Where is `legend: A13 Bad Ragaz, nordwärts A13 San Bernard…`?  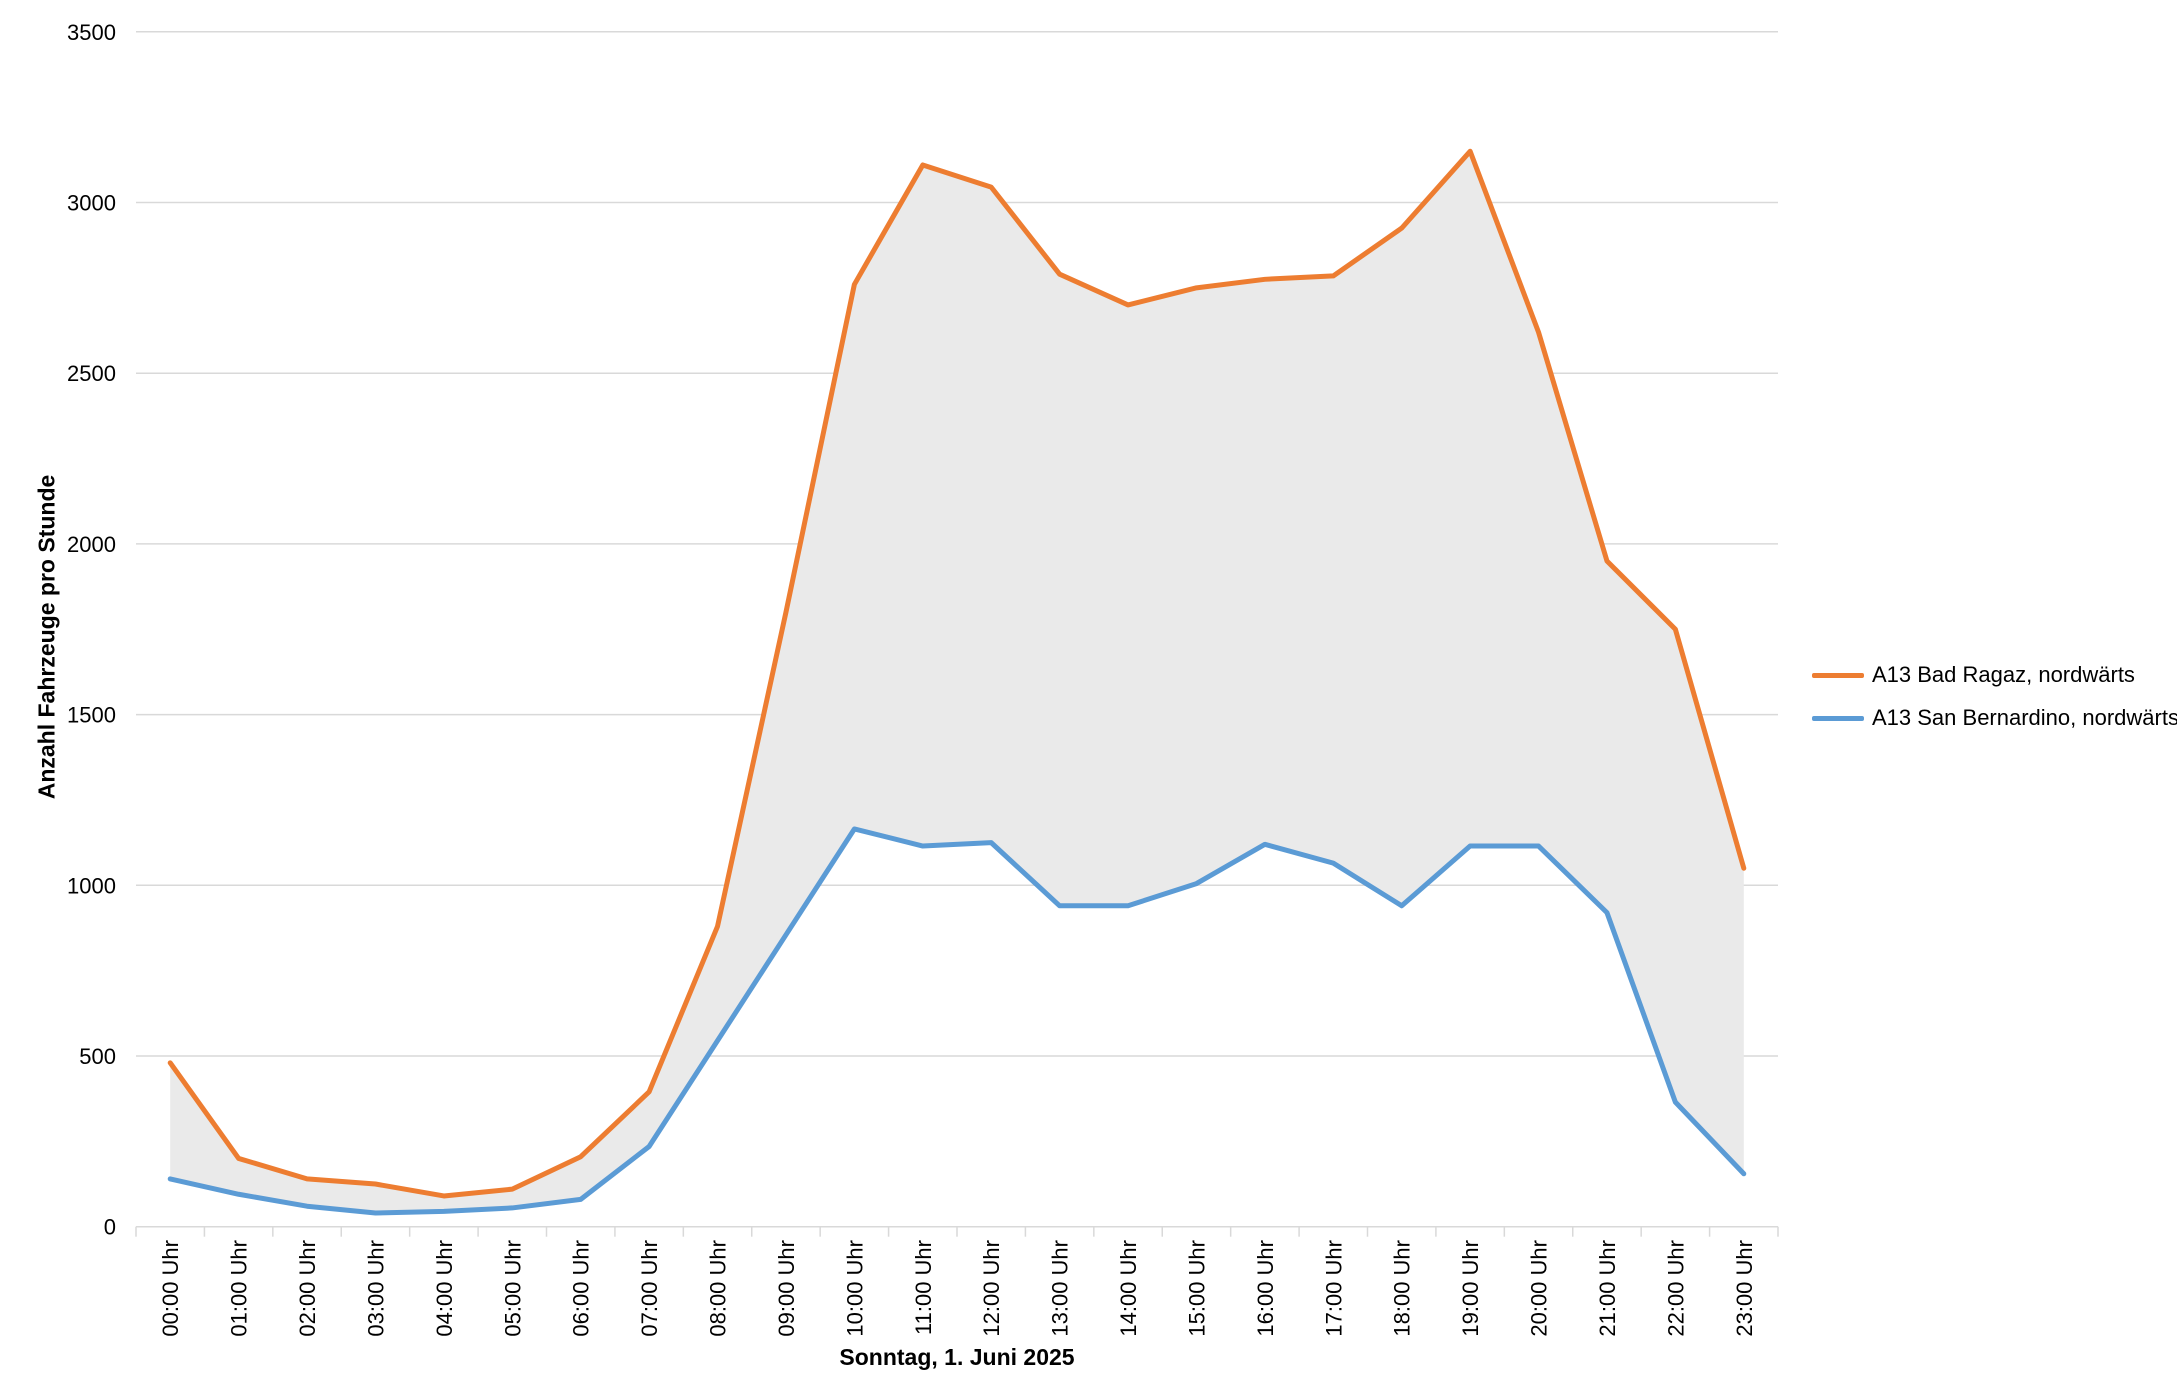
legend: A13 Bad Ragaz, nordwärts A13 San Bernard… is located at coordinates (1994, 696).